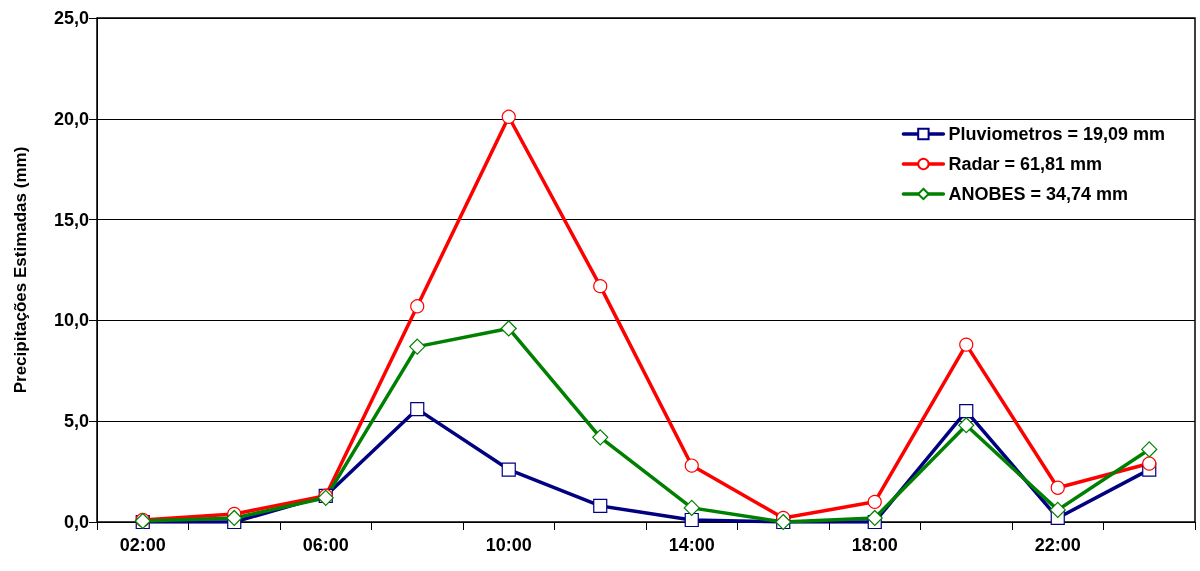 The width and height of the screenshot is (1200, 571). I want to click on y-tick-label: 0,0, so click(76, 522).